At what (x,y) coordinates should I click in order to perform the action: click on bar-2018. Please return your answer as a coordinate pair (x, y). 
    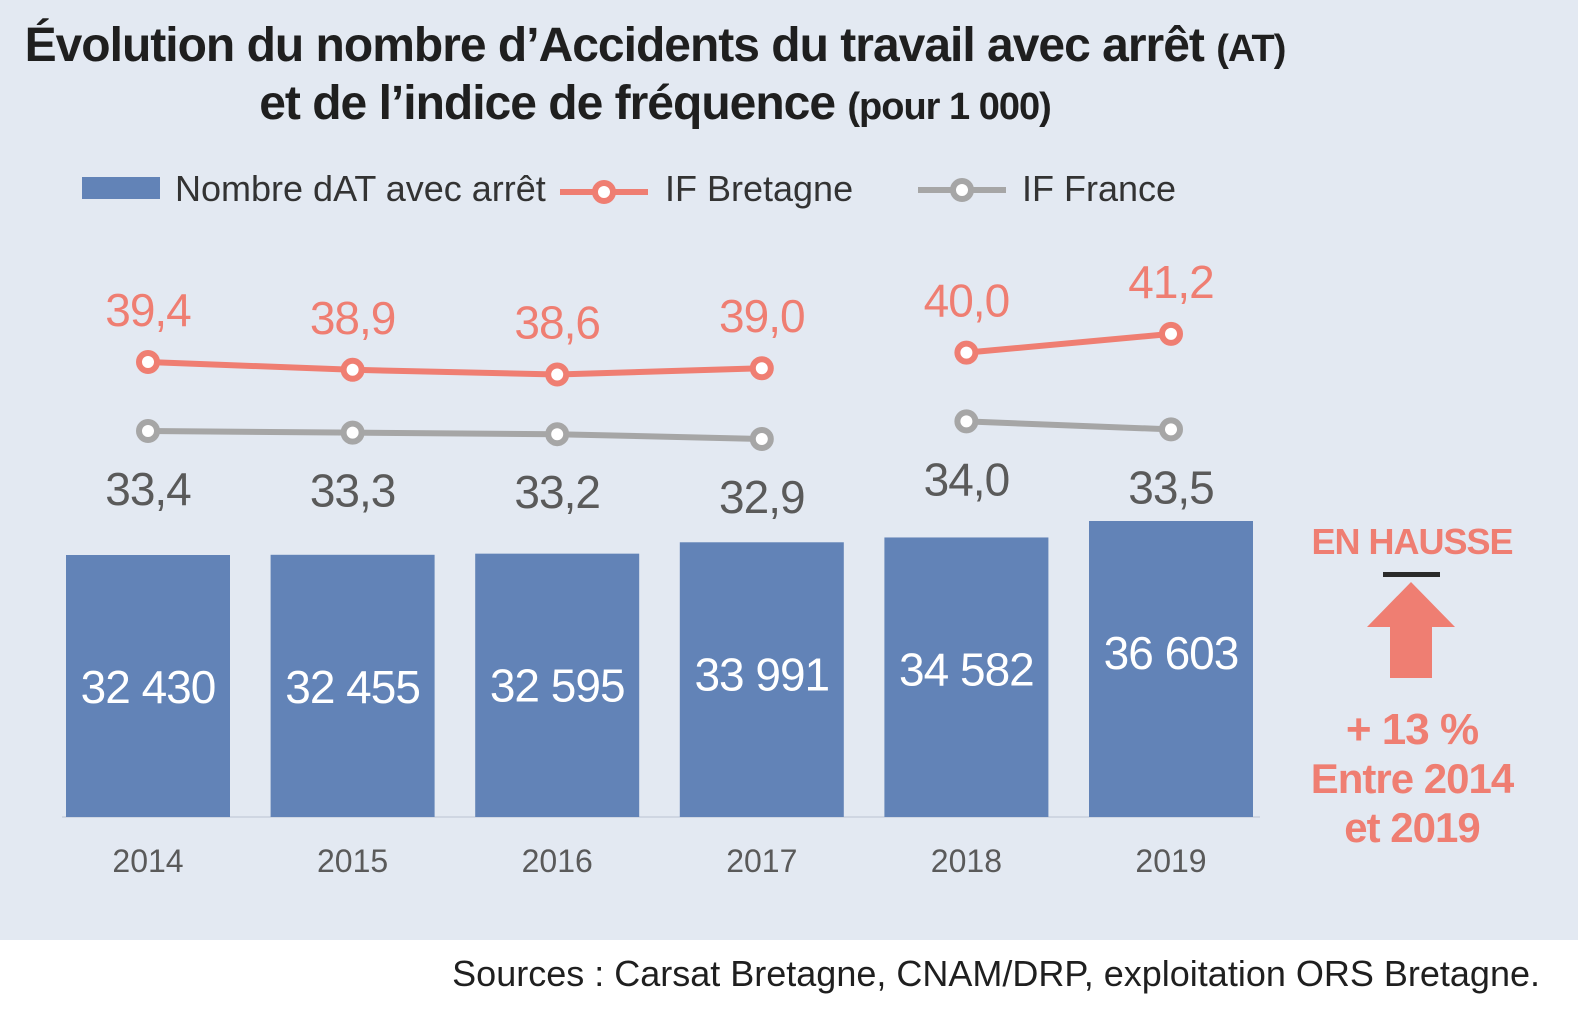
    Looking at the image, I should click on (966, 677).